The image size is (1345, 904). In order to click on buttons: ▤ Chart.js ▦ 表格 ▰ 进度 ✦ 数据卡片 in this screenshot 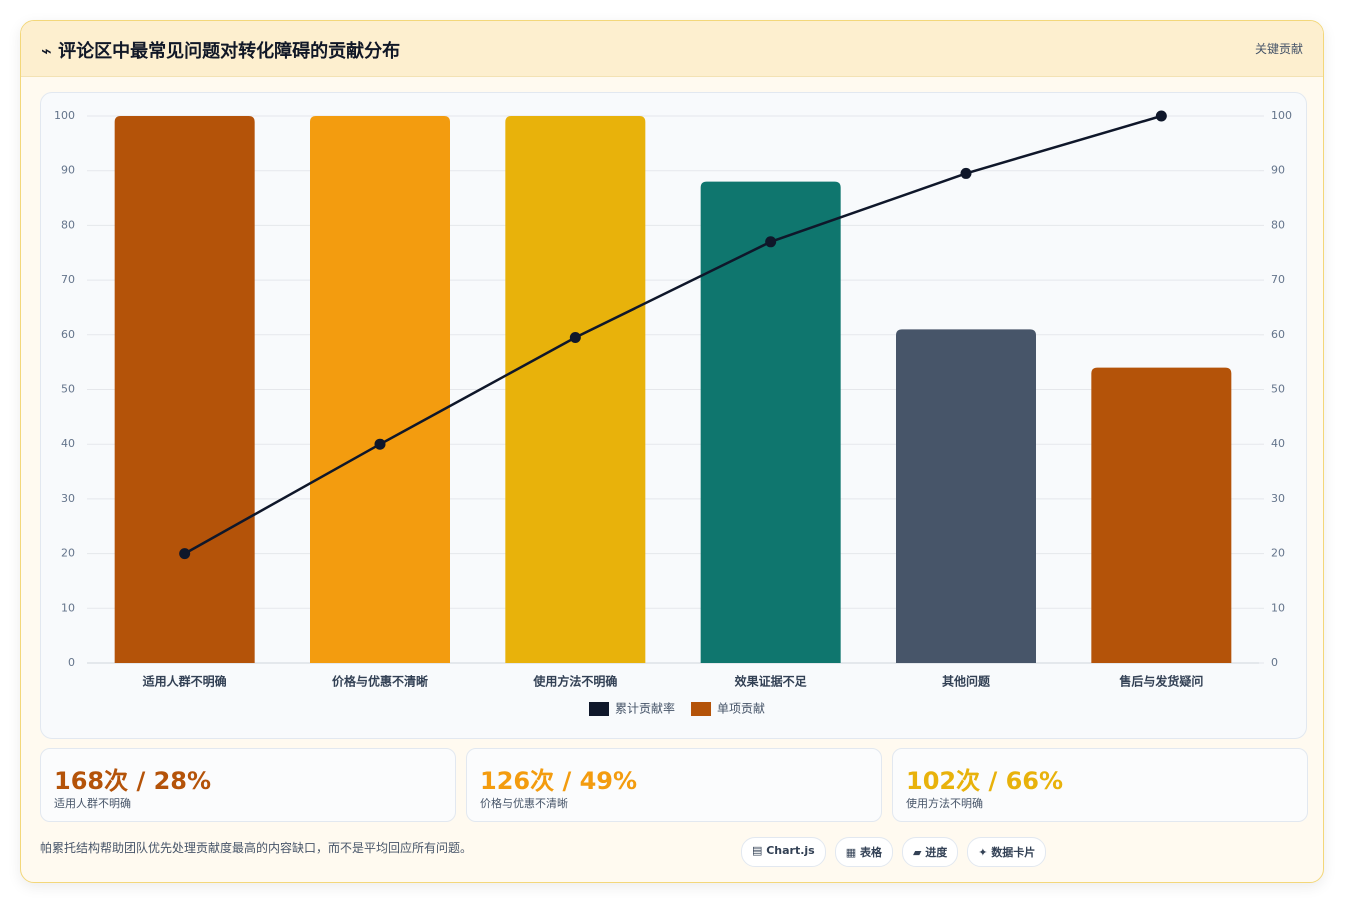, I will do `click(894, 852)`.